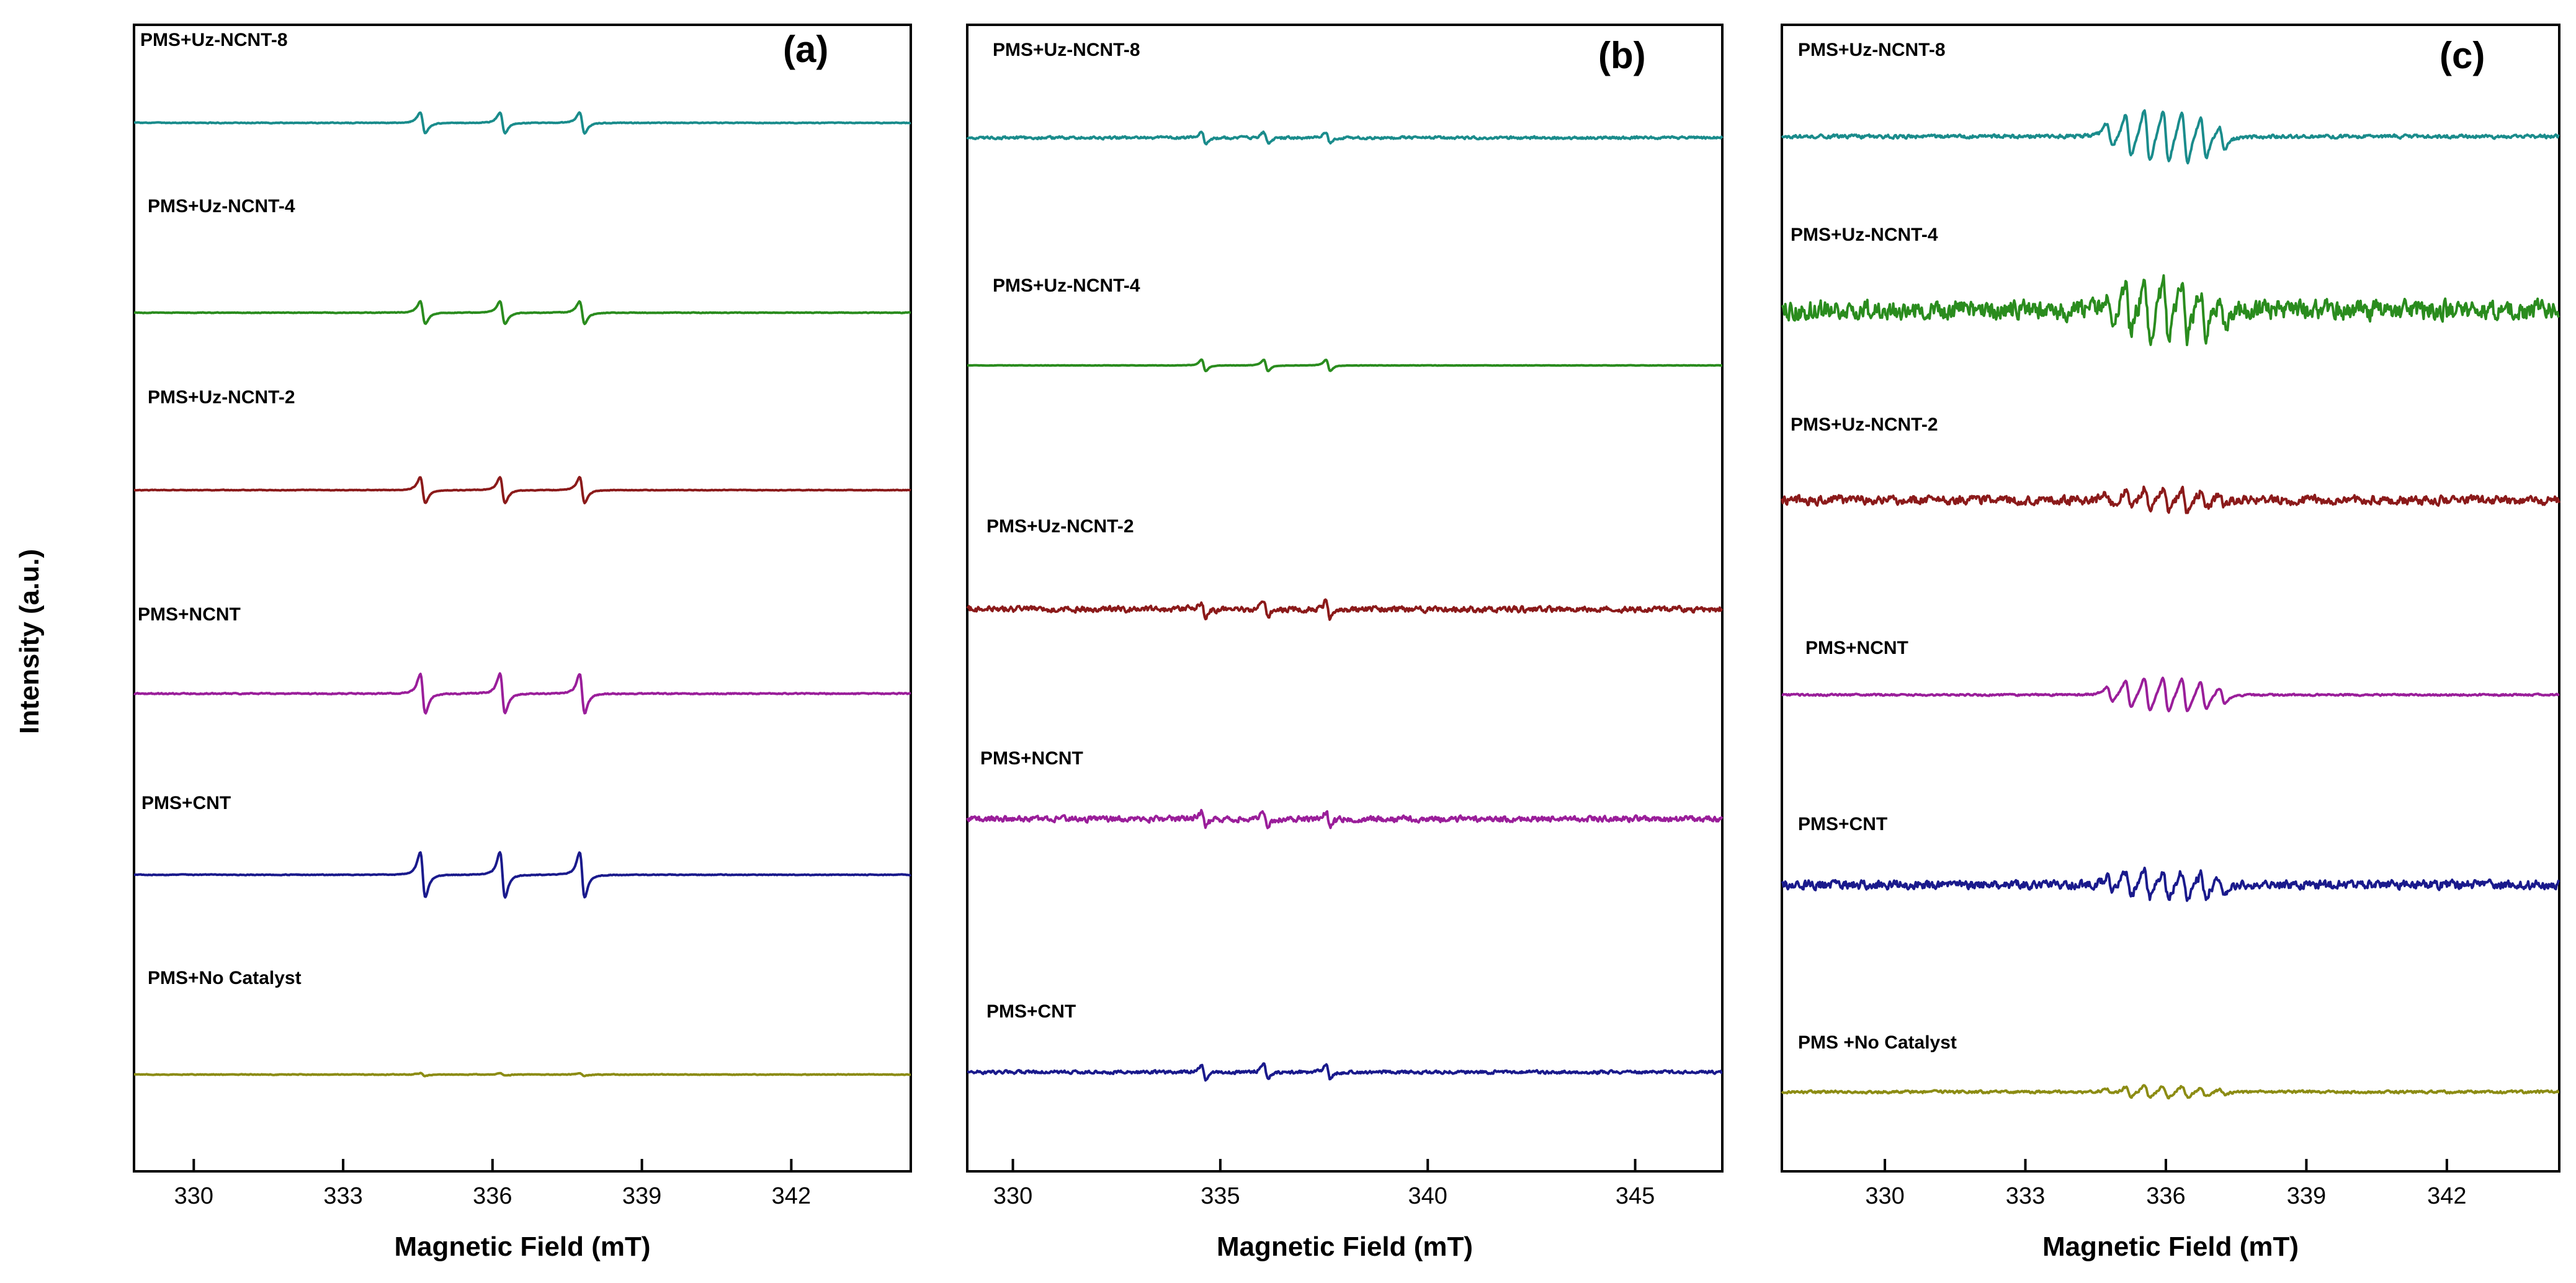 Image resolution: width=2576 pixels, height=1283 pixels. I want to click on x-tick-label: 340, so click(1427, 1196).